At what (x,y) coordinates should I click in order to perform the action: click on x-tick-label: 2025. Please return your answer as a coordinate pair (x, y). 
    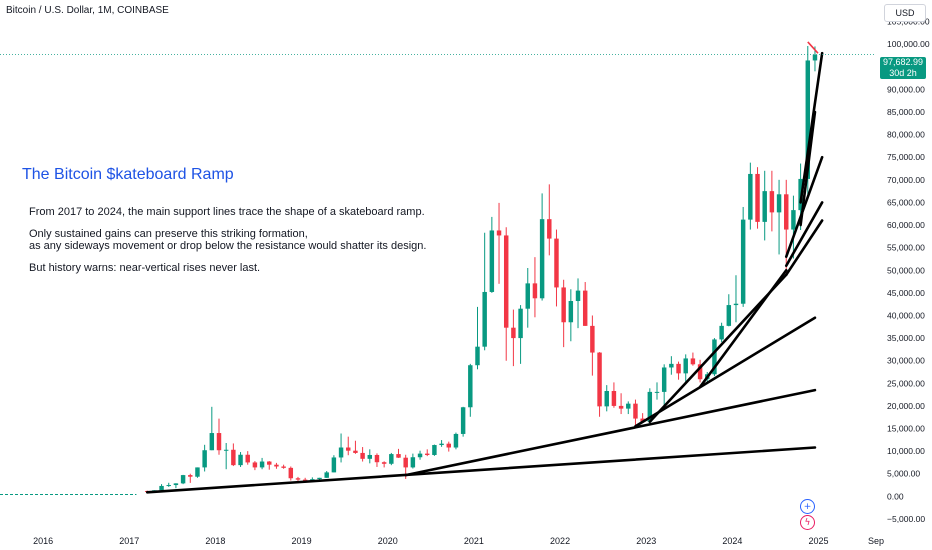
    Looking at the image, I should click on (819, 541).